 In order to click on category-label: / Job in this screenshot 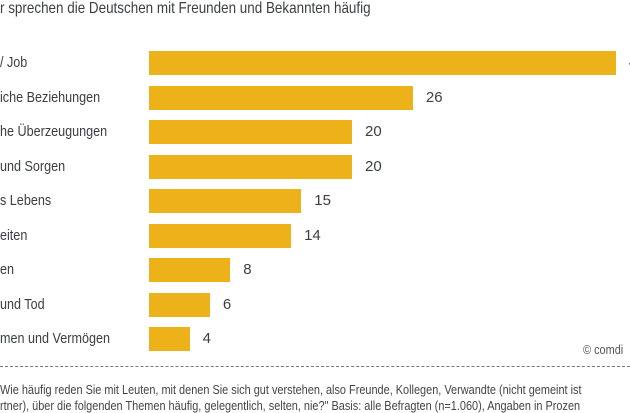, I will do `click(14, 62)`.